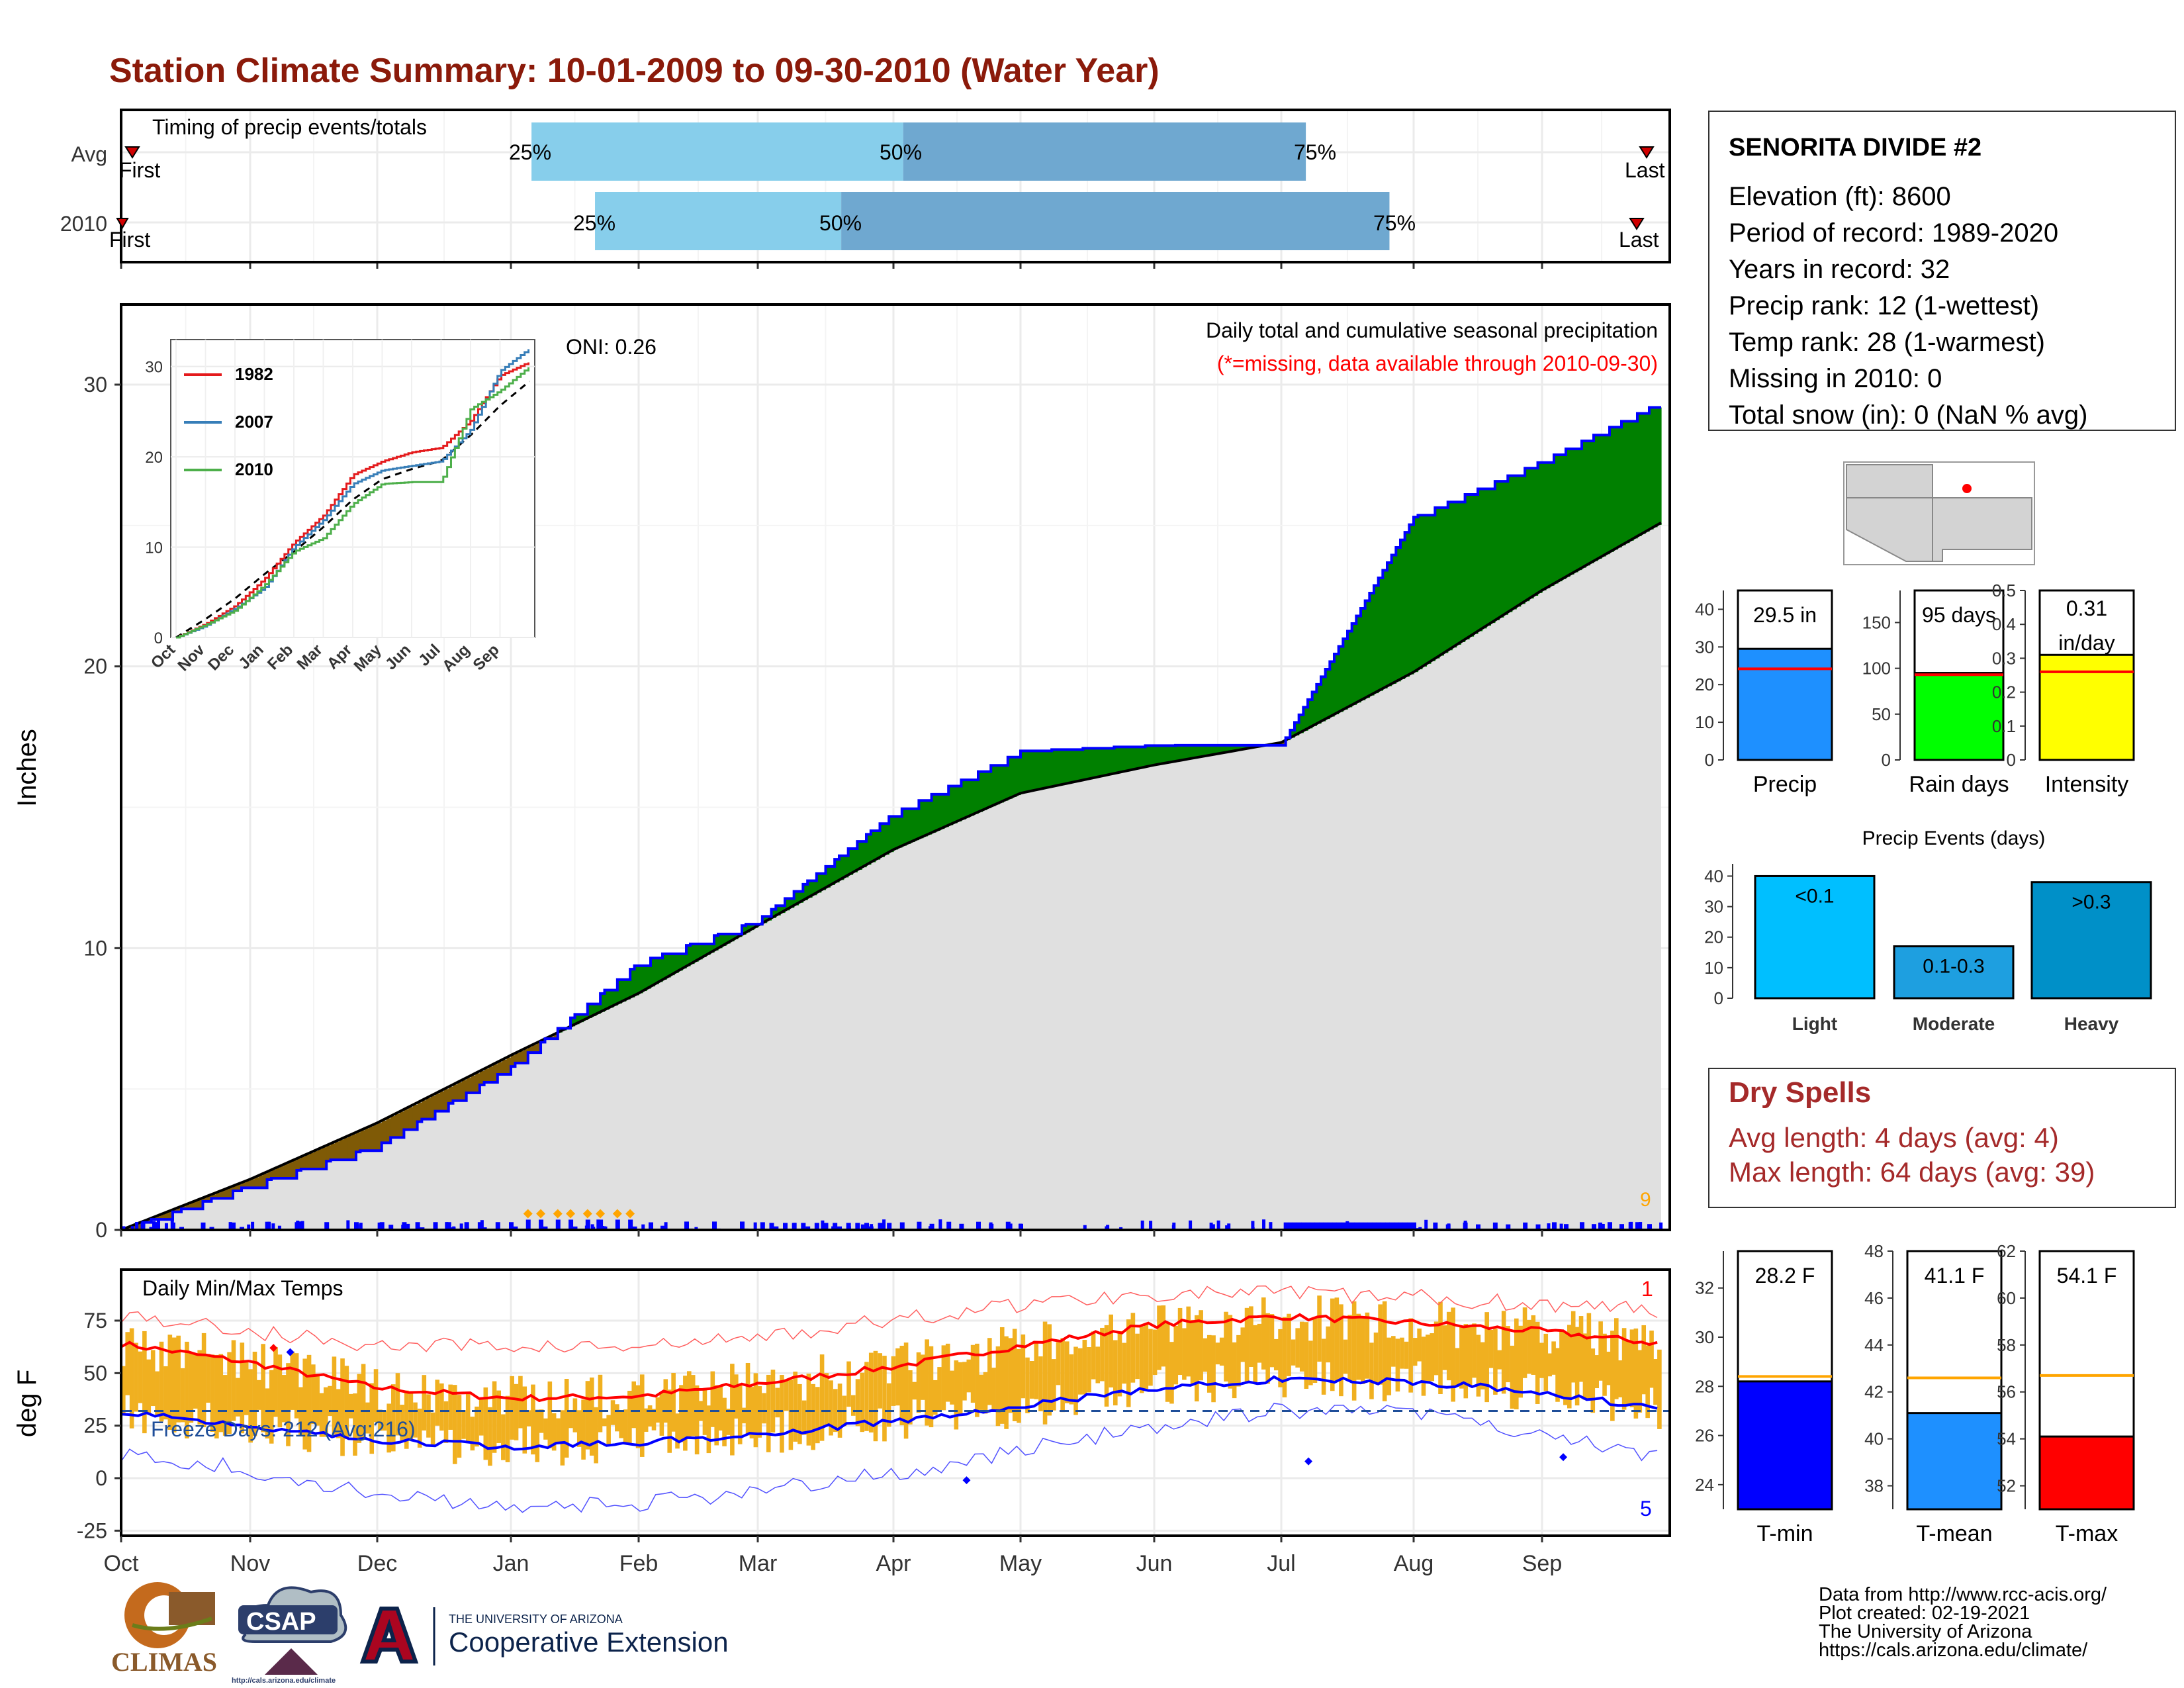 Image resolution: width=2184 pixels, height=1688 pixels. I want to click on timing-row-avg-label: Avg, so click(89, 154).